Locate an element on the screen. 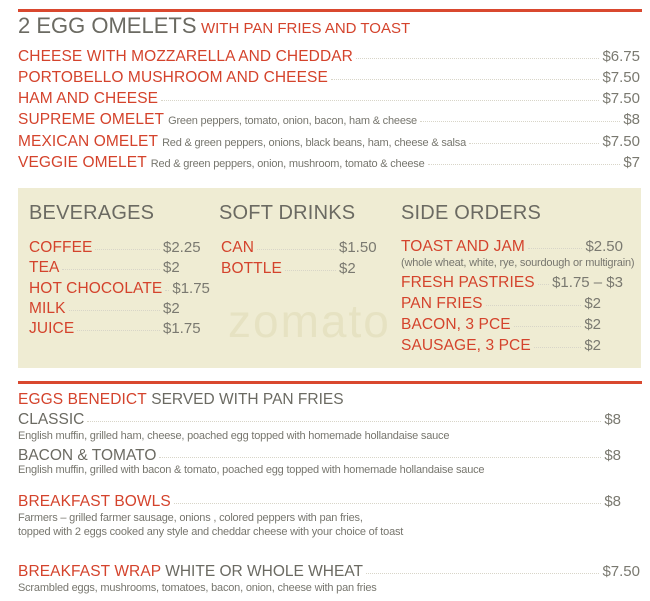 The image size is (650, 601). item-name: HAM AND CHEESE is located at coordinates (88, 98).